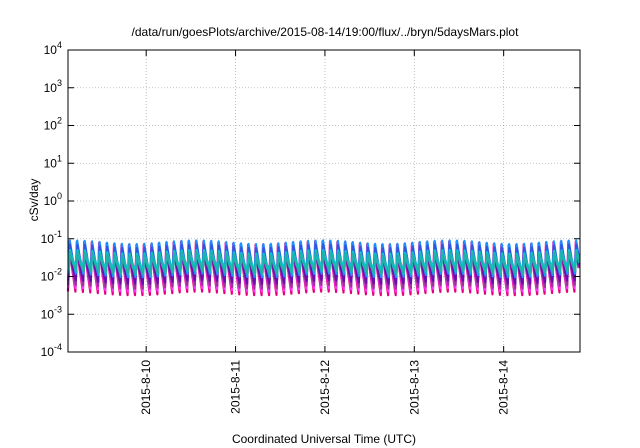 The width and height of the screenshot is (640, 448). I want to click on y-tick-label: 10⁻¹, so click(51, 237).